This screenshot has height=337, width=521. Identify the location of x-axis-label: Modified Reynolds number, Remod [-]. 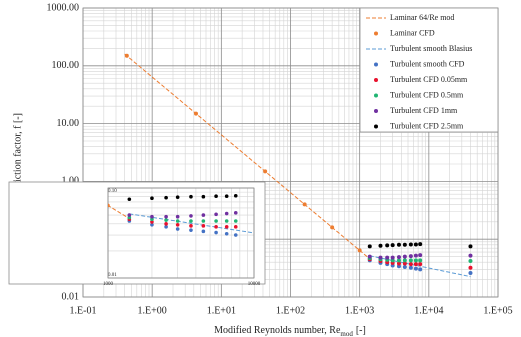
(290, 331).